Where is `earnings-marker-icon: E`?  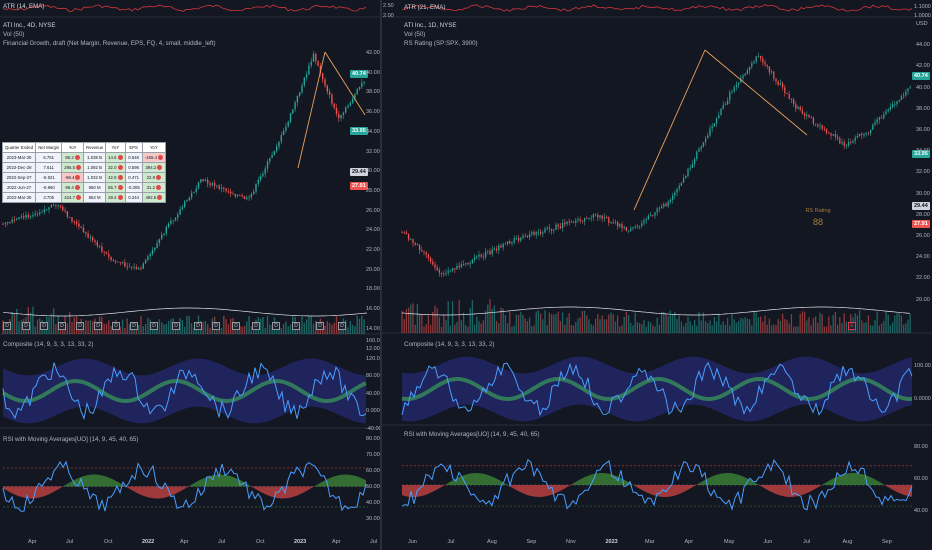
earnings-marker-icon: E is located at coordinates (852, 326).